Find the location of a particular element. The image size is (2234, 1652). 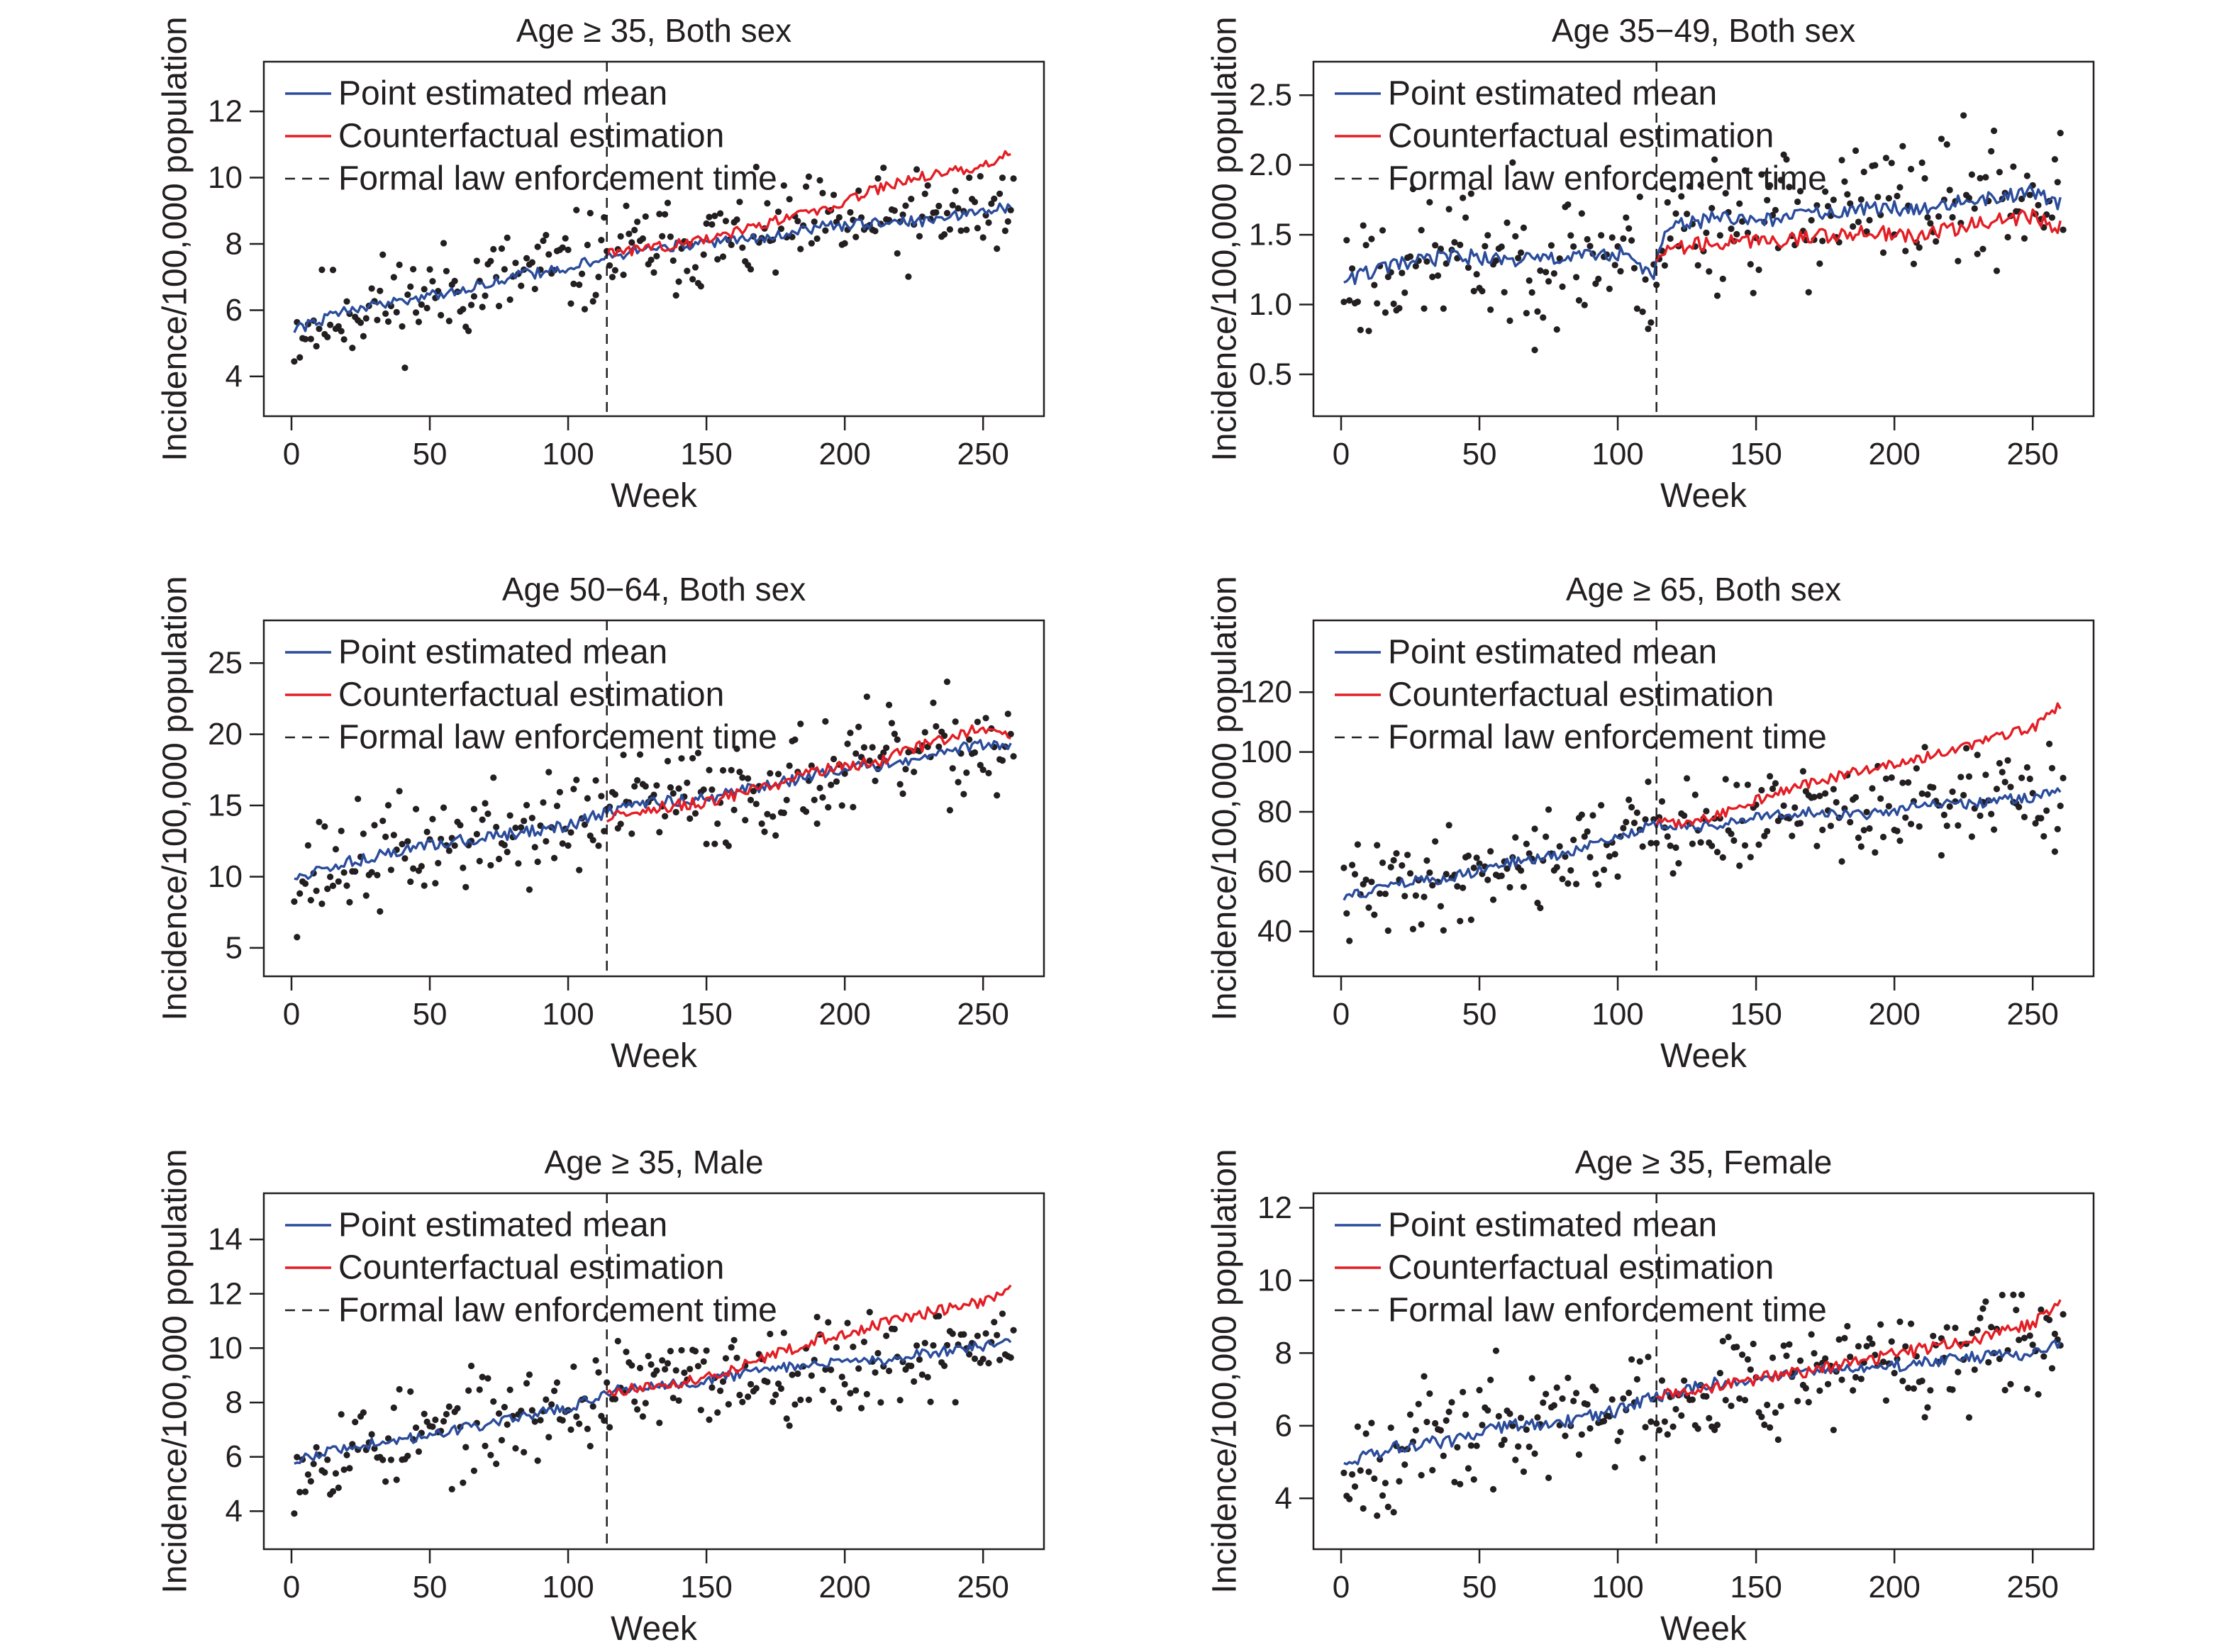

y-tick-label: 10 is located at coordinates (225, 1348).